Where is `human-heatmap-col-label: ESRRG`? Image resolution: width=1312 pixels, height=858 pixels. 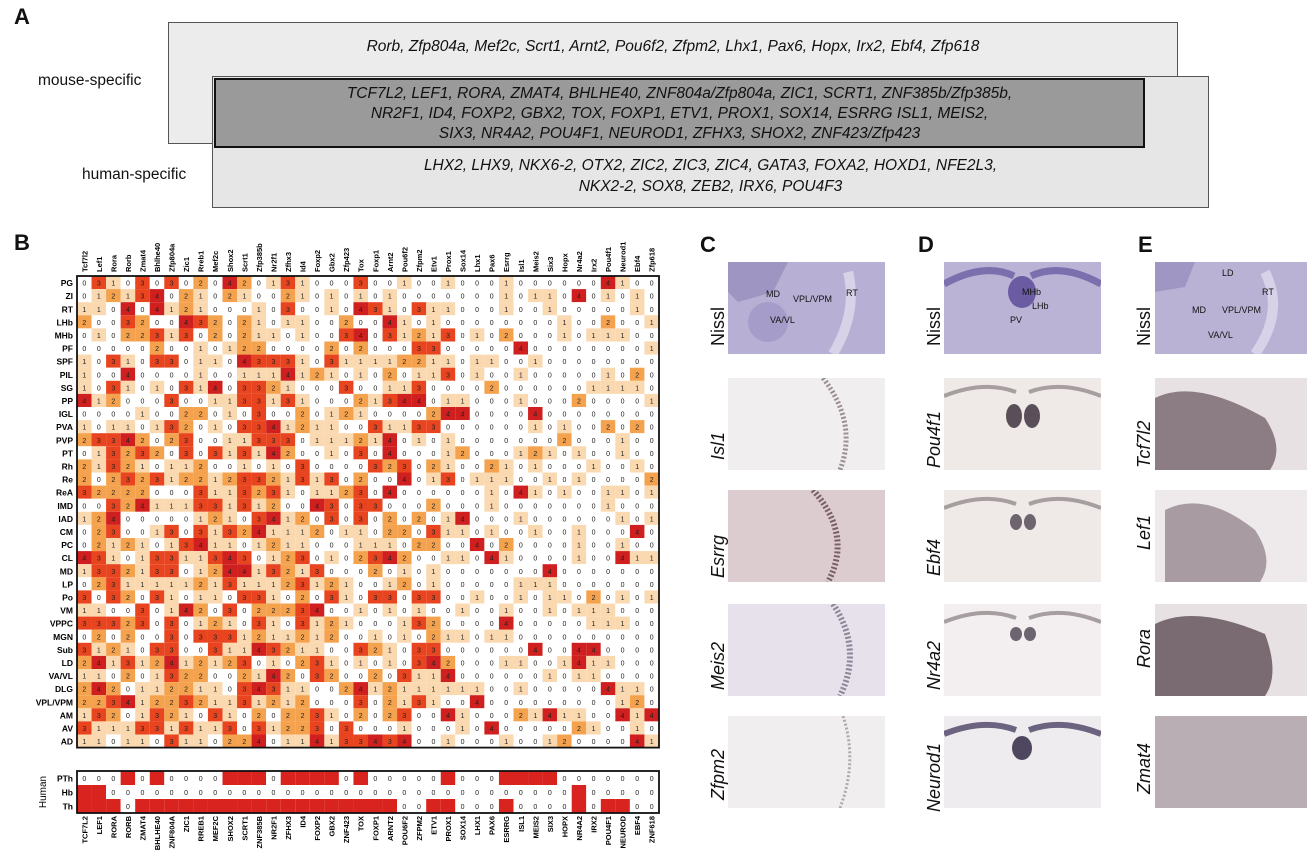
human-heatmap-col-label: ESRRG is located at coordinates (506, 829).